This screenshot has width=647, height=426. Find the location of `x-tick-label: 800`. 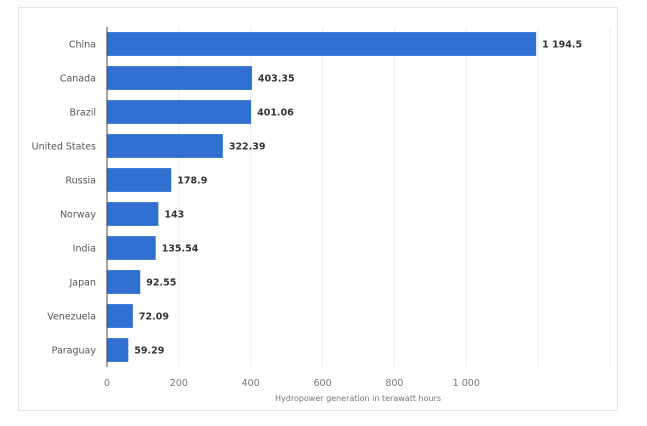

x-tick-label: 800 is located at coordinates (394, 383).